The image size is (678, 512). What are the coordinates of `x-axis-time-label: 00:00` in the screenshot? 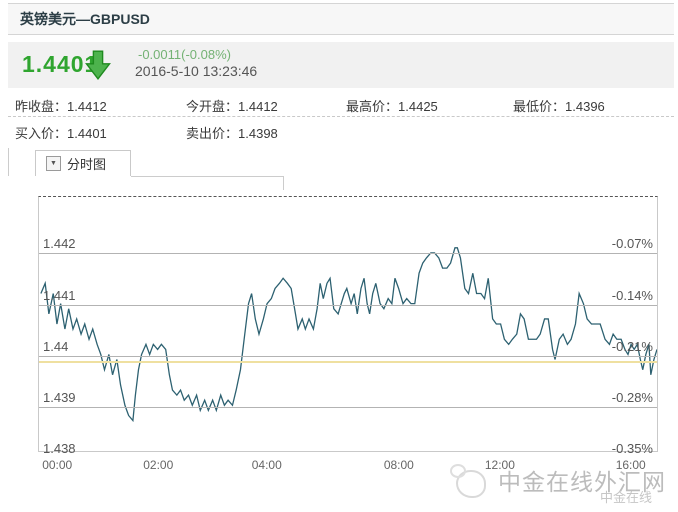 It's located at (57, 465).